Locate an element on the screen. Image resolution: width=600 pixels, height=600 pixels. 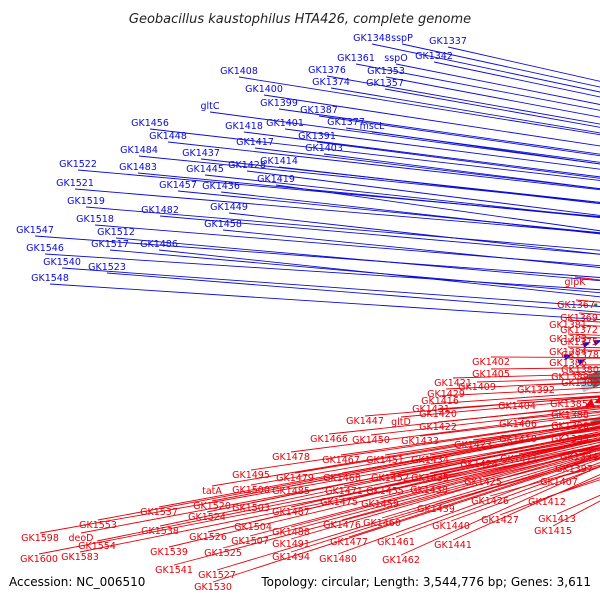
forward-gene-label: GK1445 is located at coordinates (205, 169).